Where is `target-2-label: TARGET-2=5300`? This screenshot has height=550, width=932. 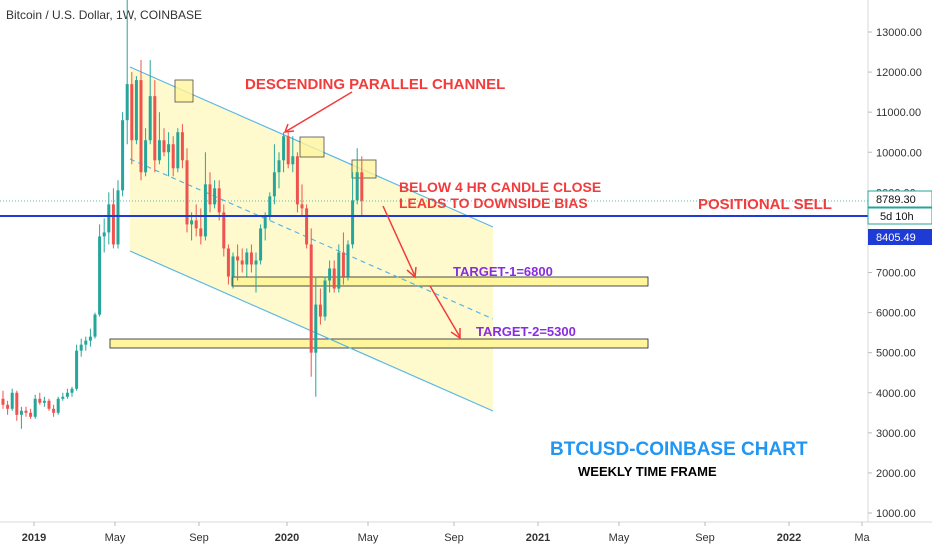
target-2-label: TARGET-2=5300 is located at coordinates (526, 331).